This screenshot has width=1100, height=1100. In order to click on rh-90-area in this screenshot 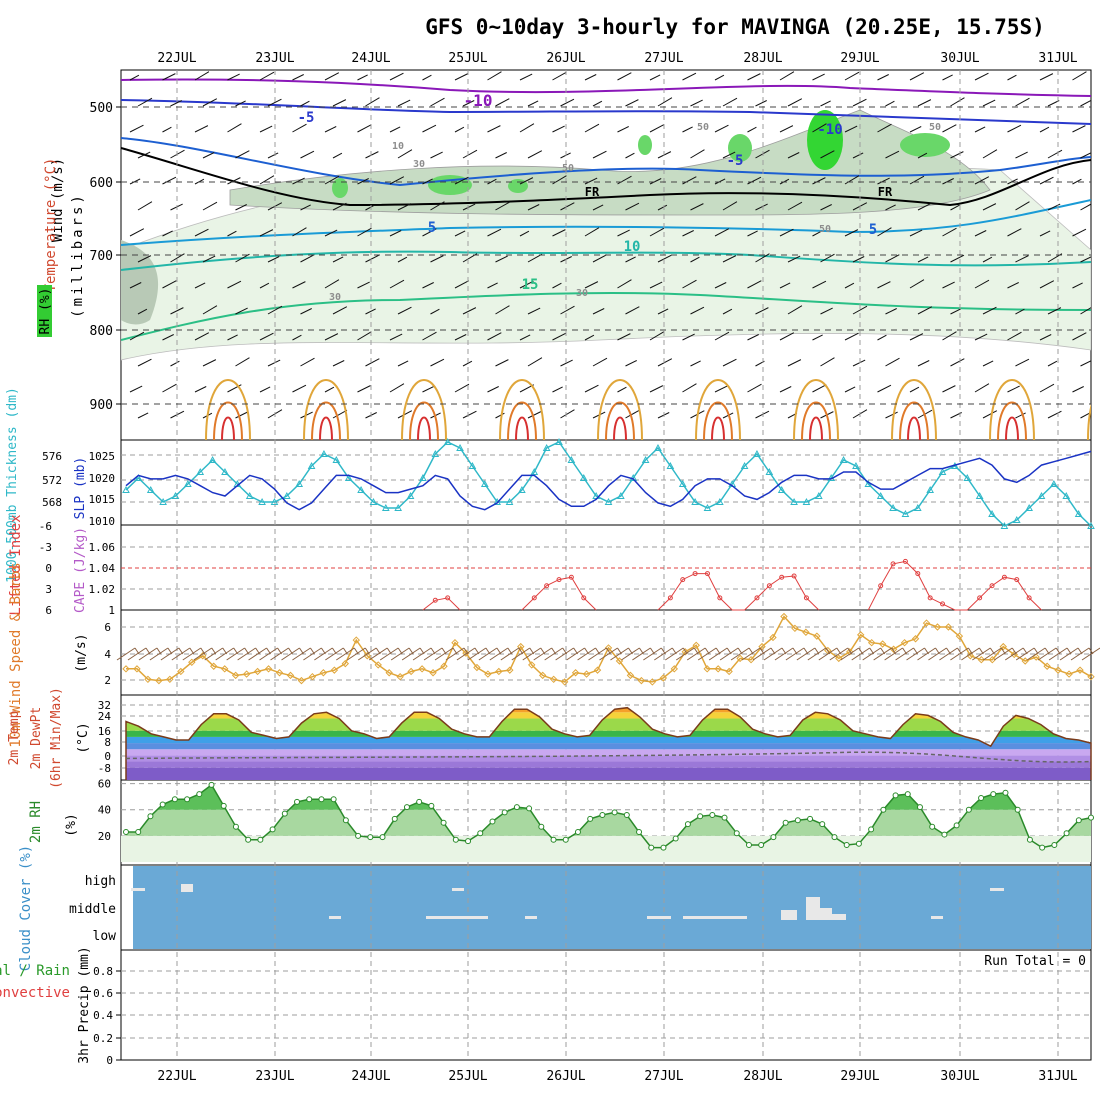, I will do `click(825, 140)`.